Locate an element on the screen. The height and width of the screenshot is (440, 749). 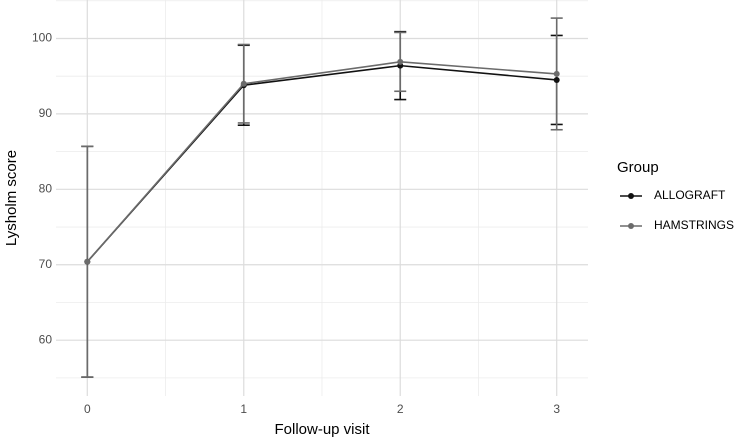
y-tick-label: 80 is located at coordinates (46, 188).